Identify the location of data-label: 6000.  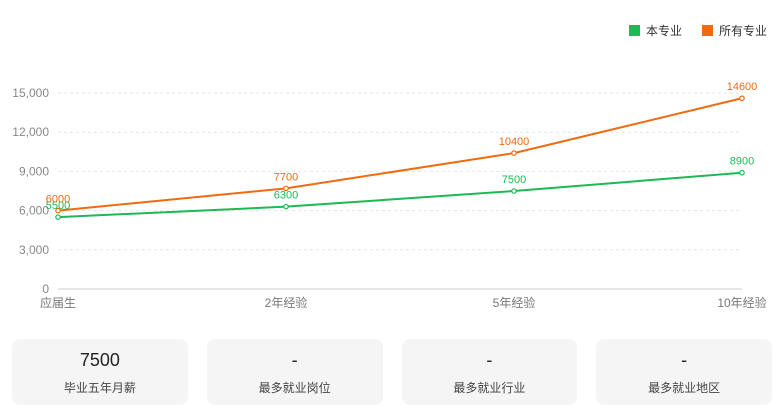
(58, 200).